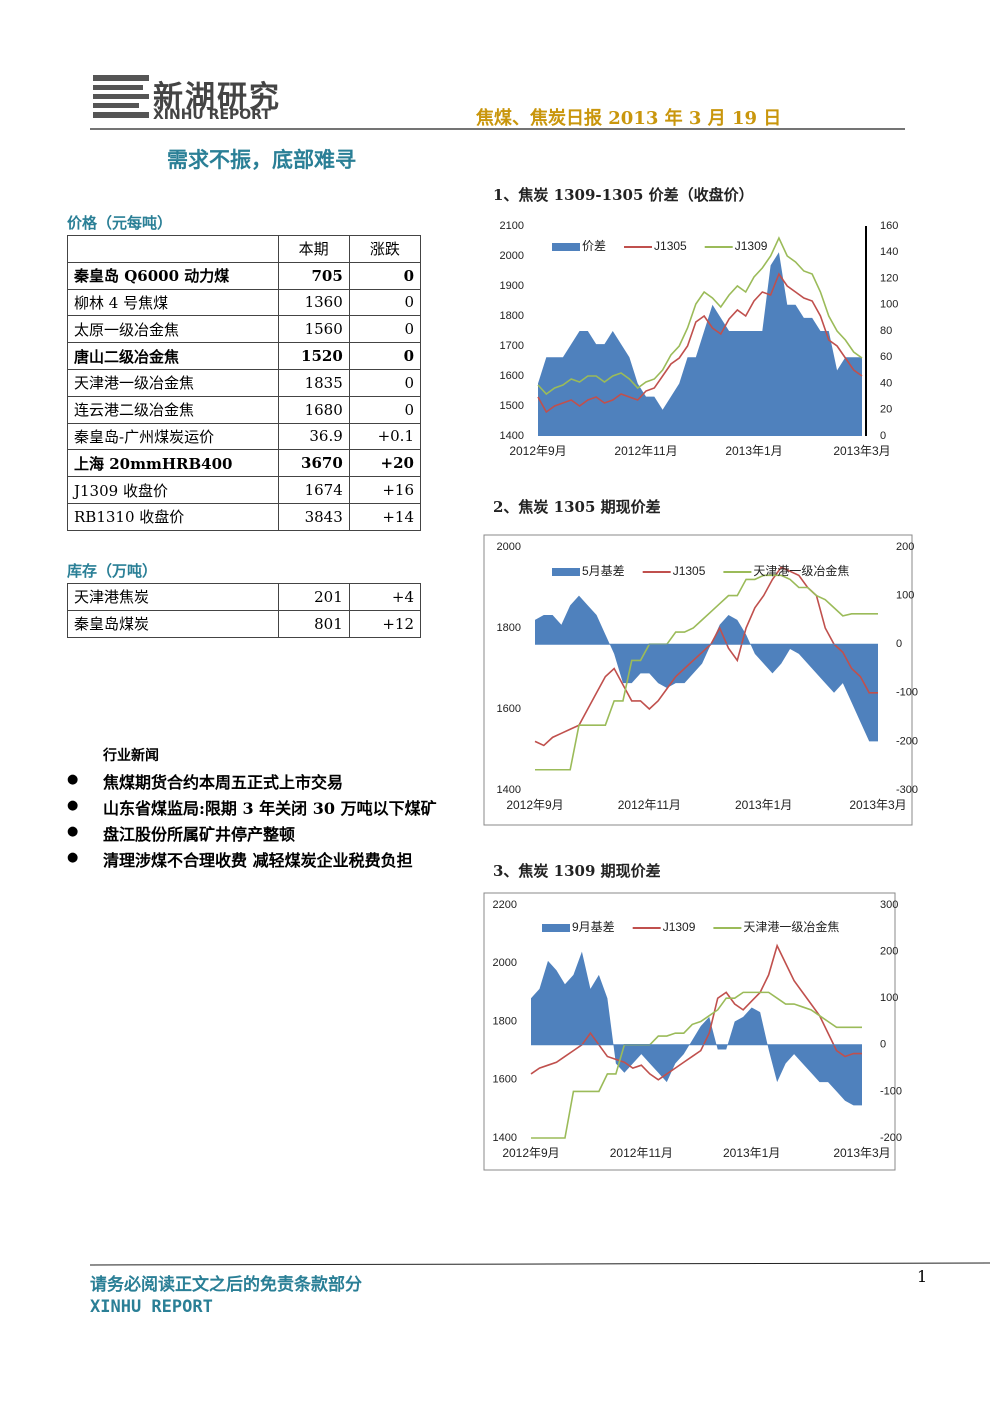 This screenshot has height=1403, width=992. I want to click on y2-tick-label: 120, so click(889, 278).